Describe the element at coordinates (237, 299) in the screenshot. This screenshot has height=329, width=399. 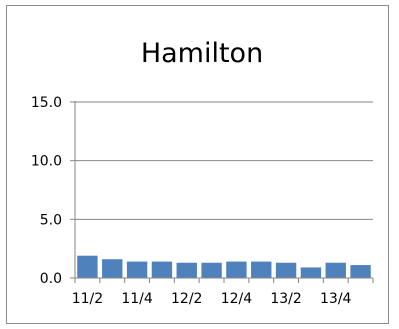
I see `x-tick-label: 12/4` at that location.